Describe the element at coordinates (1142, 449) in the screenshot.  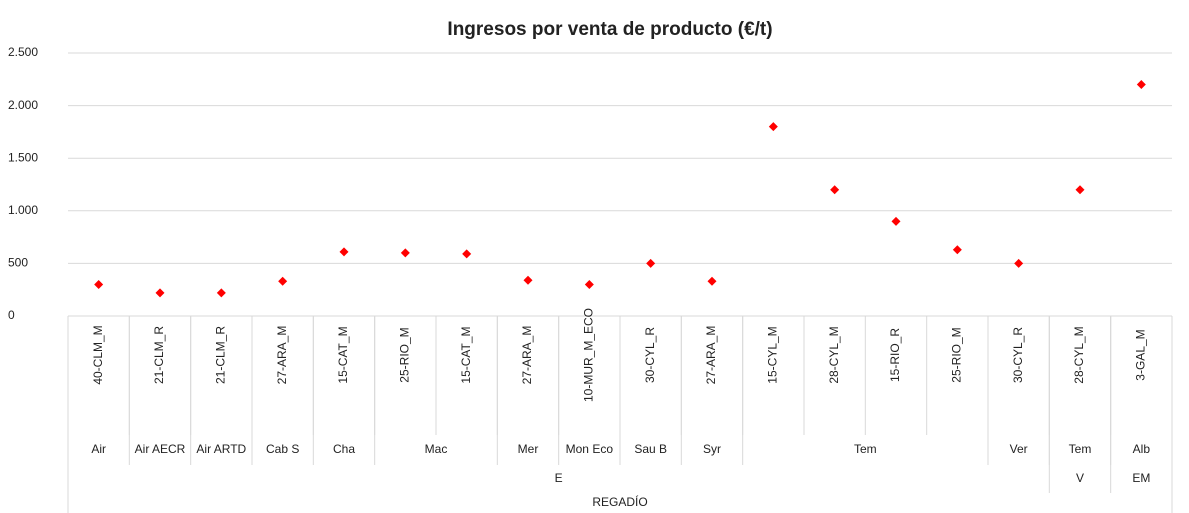
I see `group-label: Alb` at that location.